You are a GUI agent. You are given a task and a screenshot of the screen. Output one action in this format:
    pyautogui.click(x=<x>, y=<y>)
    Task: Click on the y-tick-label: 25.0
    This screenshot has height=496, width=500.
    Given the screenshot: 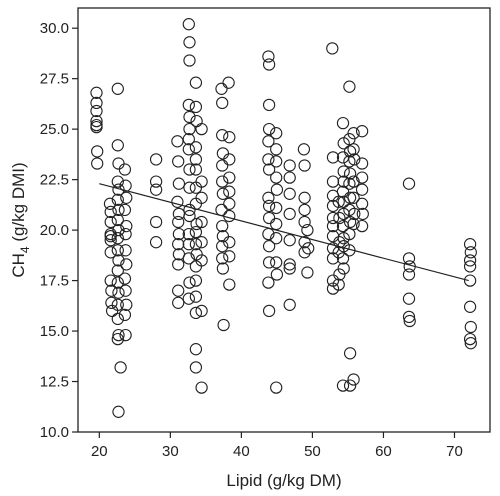 What is the action you would take?
    pyautogui.click(x=54, y=129)
    